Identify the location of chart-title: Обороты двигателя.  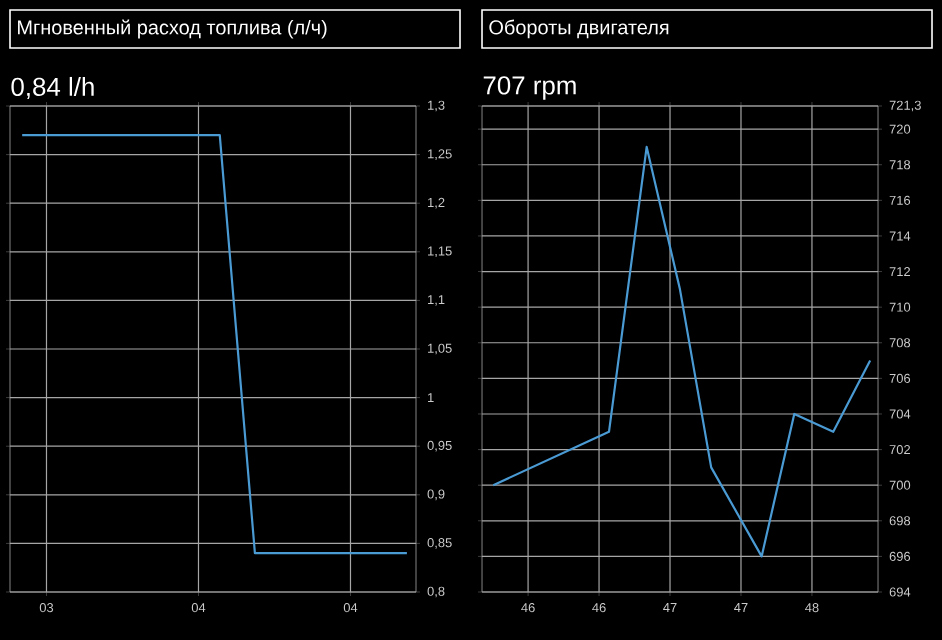
(579, 29).